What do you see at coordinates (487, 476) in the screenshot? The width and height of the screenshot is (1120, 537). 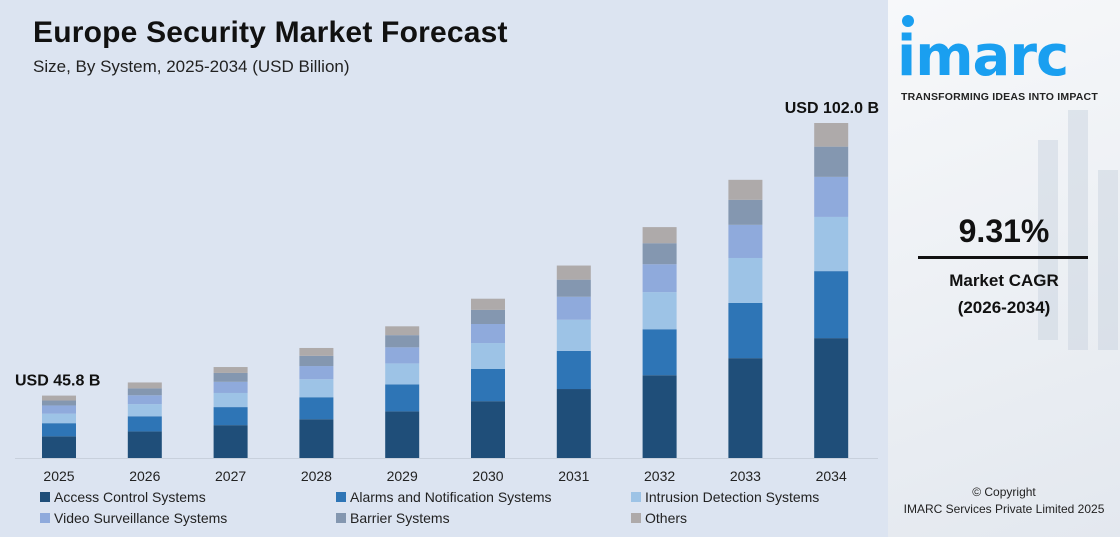 I see `x-tick-label: 2030` at bounding box center [487, 476].